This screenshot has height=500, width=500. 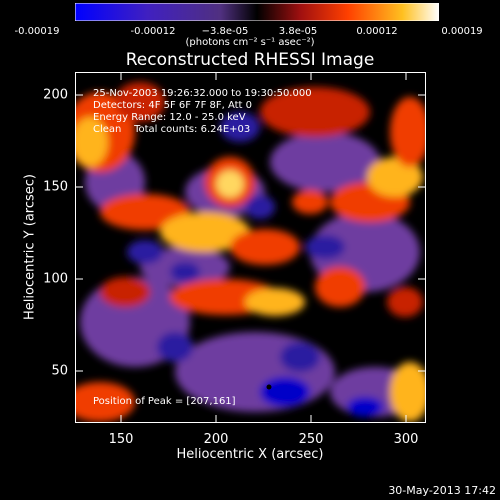 I want to click on detectors-info: Detectors: 4F 5F 6F 7F 8F, Att 0, so click(x=173, y=105).